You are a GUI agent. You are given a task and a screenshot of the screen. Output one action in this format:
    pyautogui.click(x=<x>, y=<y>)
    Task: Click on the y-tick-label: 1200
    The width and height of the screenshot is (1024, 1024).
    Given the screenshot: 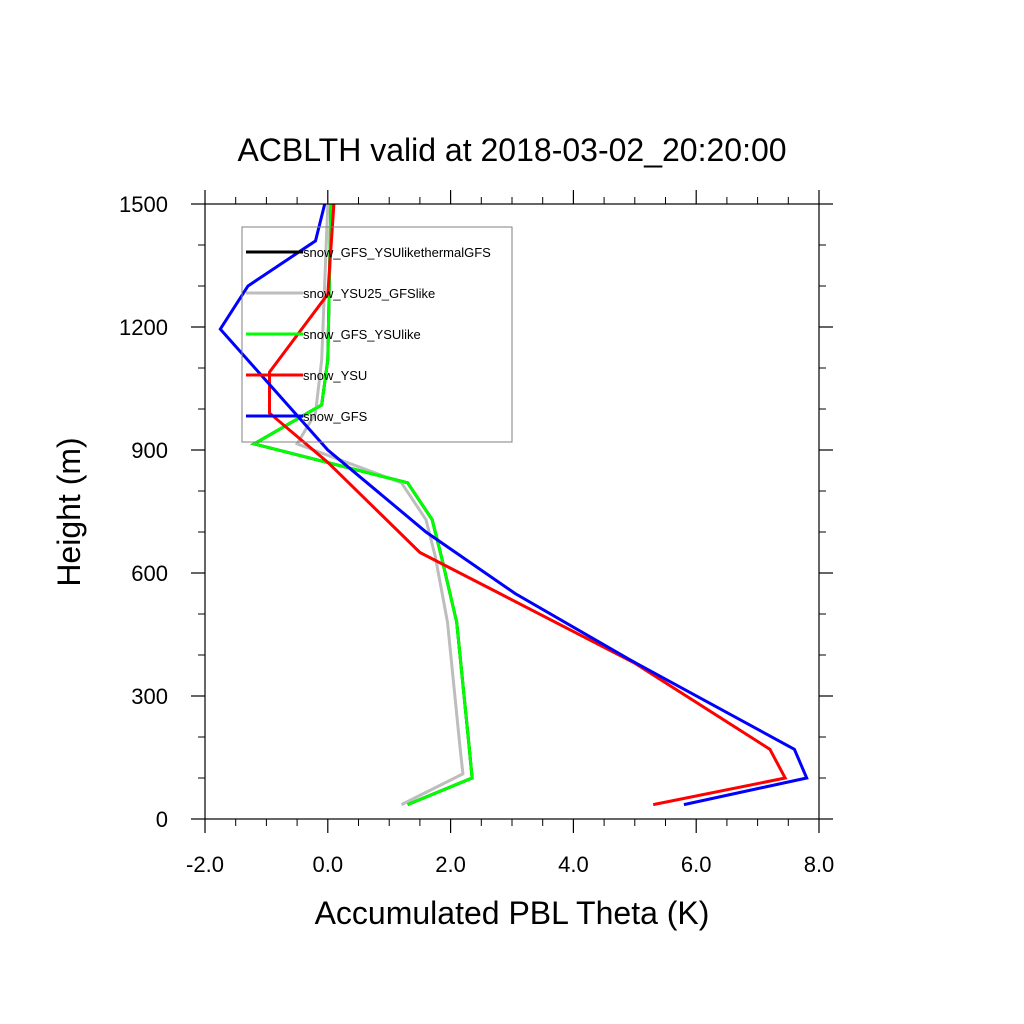 What is the action you would take?
    pyautogui.click(x=143, y=327)
    